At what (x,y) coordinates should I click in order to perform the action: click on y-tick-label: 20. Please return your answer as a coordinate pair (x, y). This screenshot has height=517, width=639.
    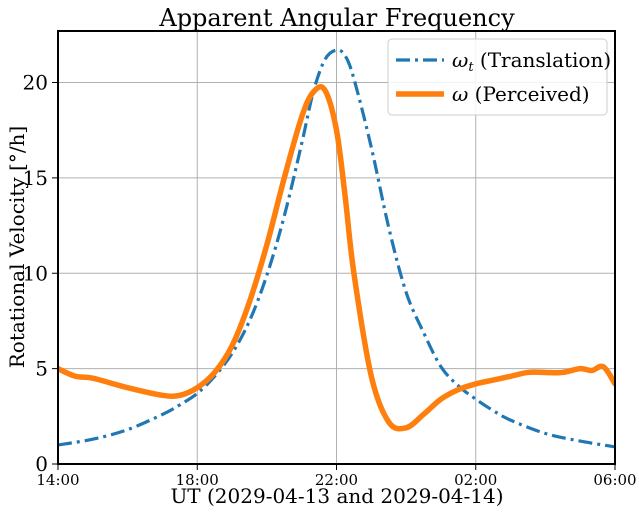
    Looking at the image, I should click on (35, 83).